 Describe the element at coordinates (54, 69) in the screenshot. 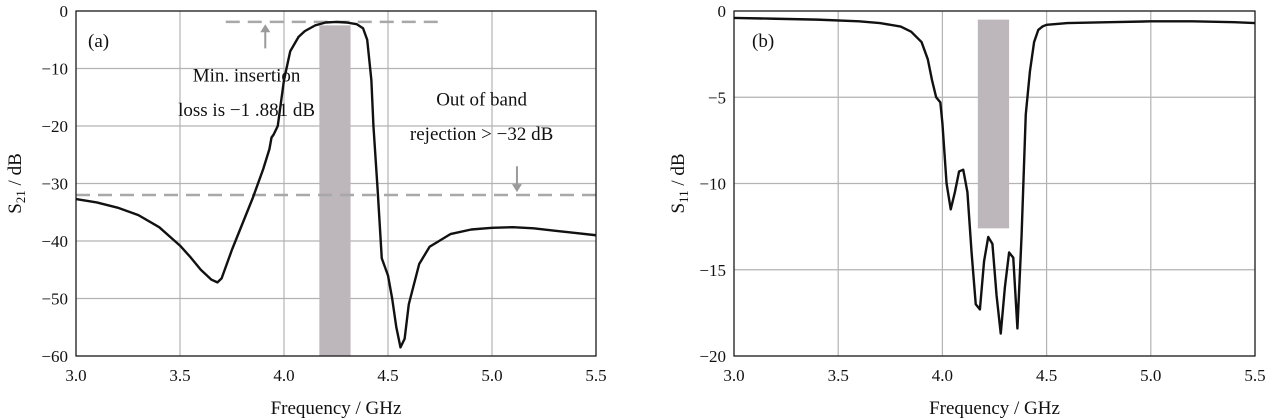

I see `panel-a-y-tick-label-1: −10` at that location.